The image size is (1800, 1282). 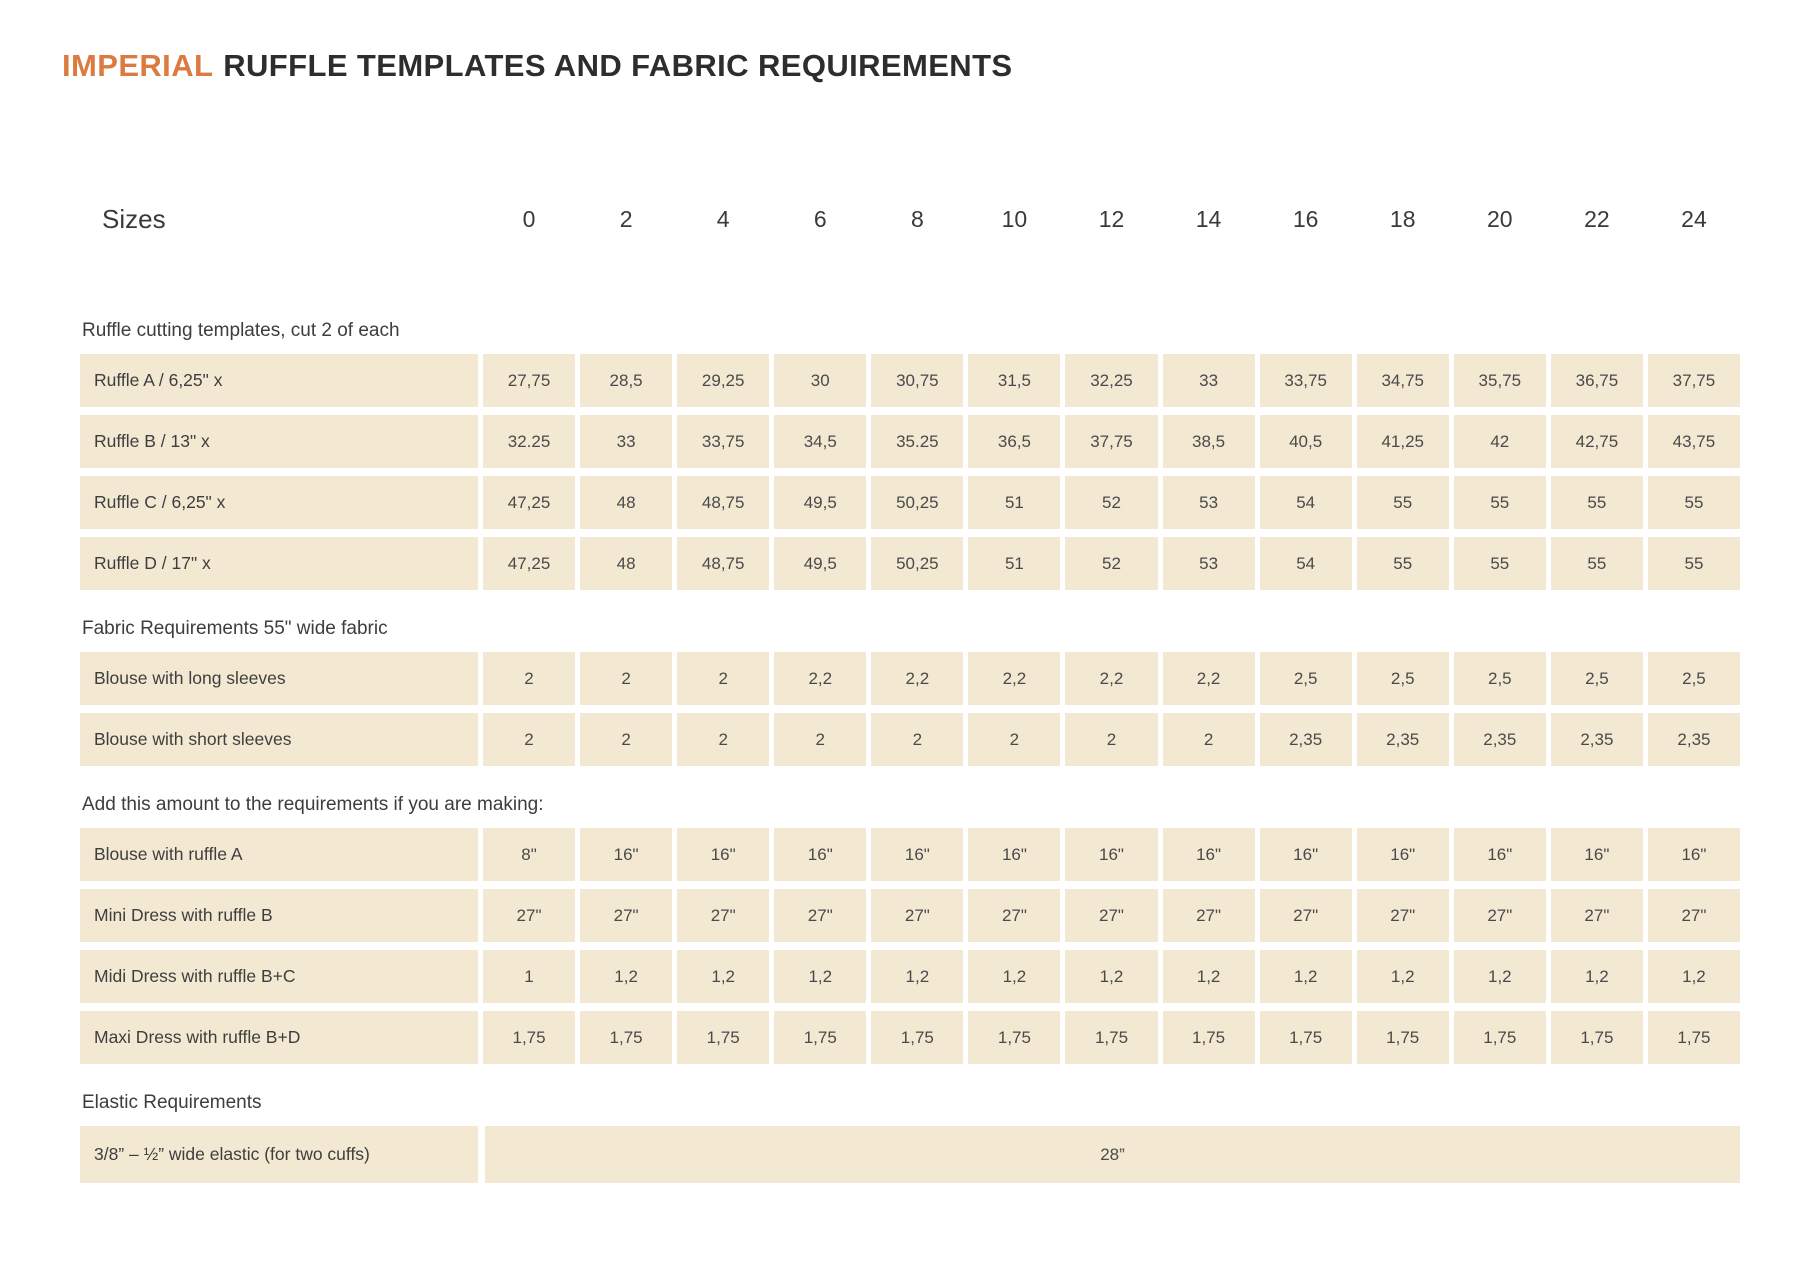 I want to click on value-cell: 8", so click(x=529, y=854).